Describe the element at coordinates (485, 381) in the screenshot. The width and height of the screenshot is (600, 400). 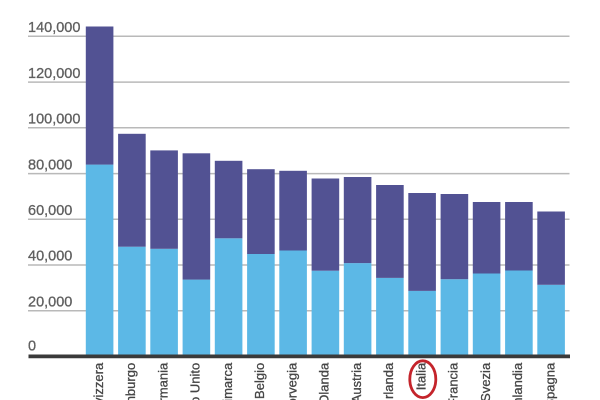
I see `svg-text: Svezia` at that location.